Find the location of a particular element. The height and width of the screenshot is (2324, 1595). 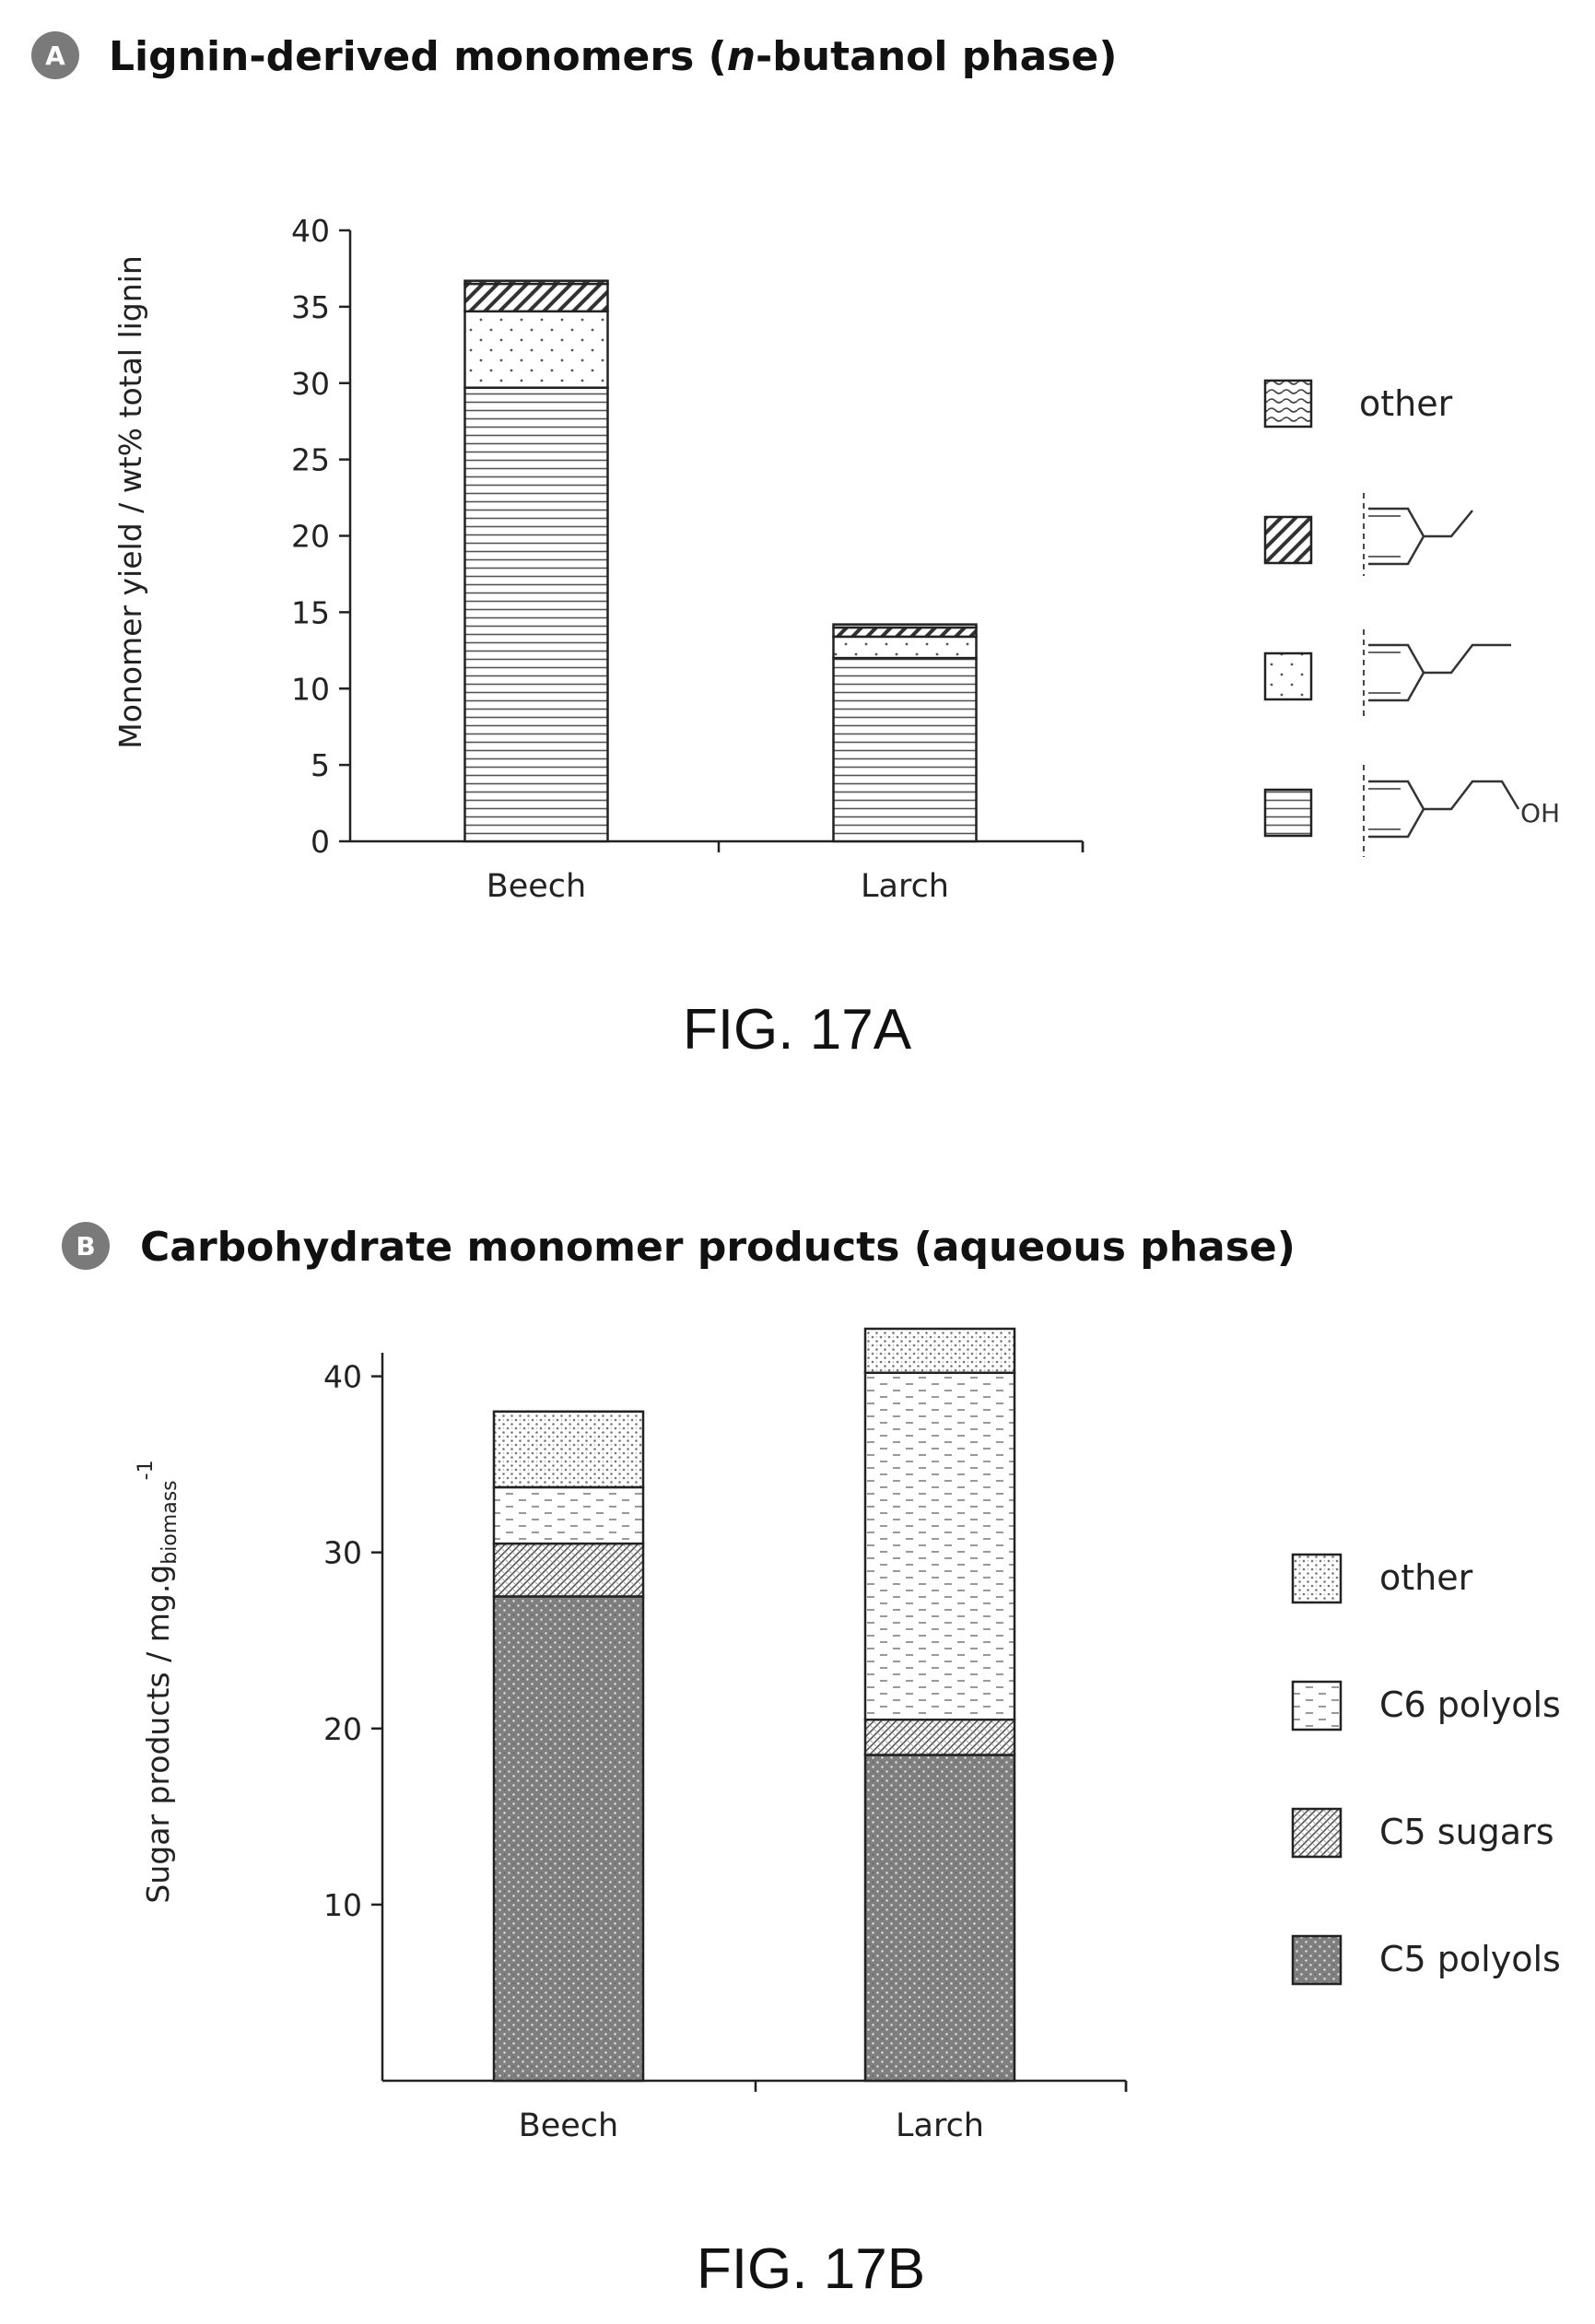

legend-b-swatch-c5-sugars is located at coordinates (1317, 1833).